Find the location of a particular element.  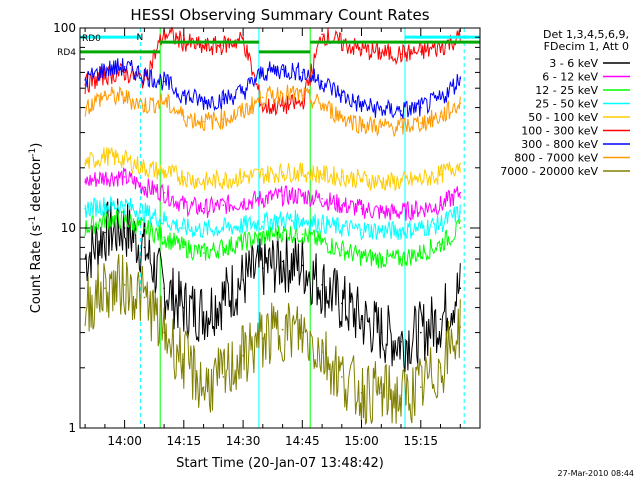

legend-label: 800 - 7000 keV is located at coordinates (556, 158).